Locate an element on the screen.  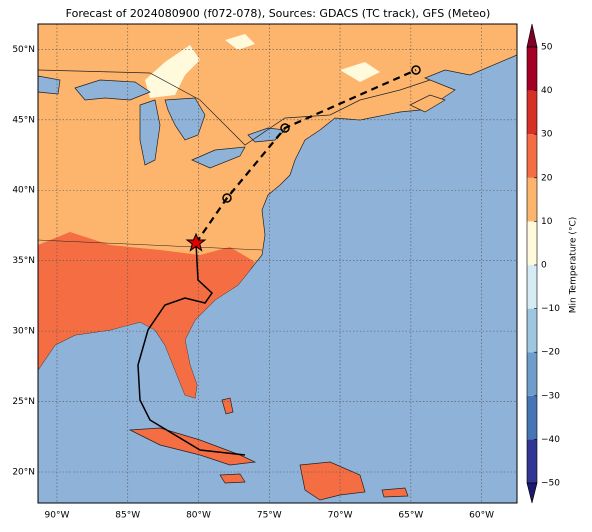
lon-tick-label: 65°W is located at coordinates (410, 516).